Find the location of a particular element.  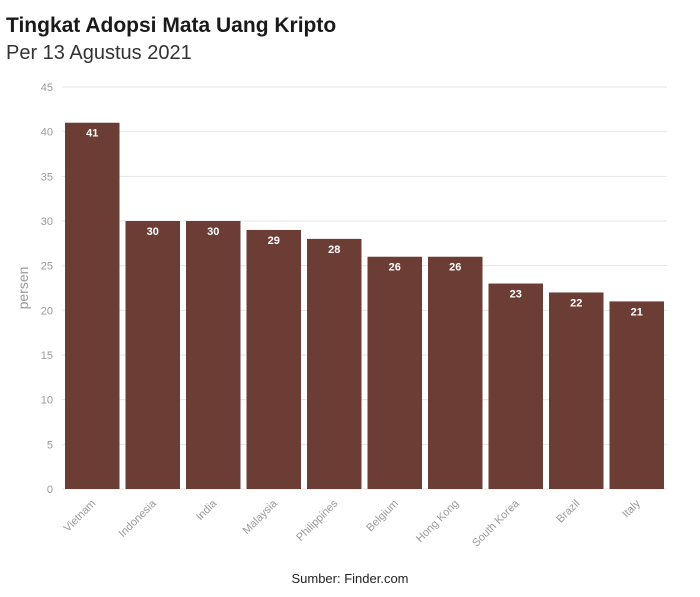

x-tick-label: Philippines is located at coordinates (317, 520).